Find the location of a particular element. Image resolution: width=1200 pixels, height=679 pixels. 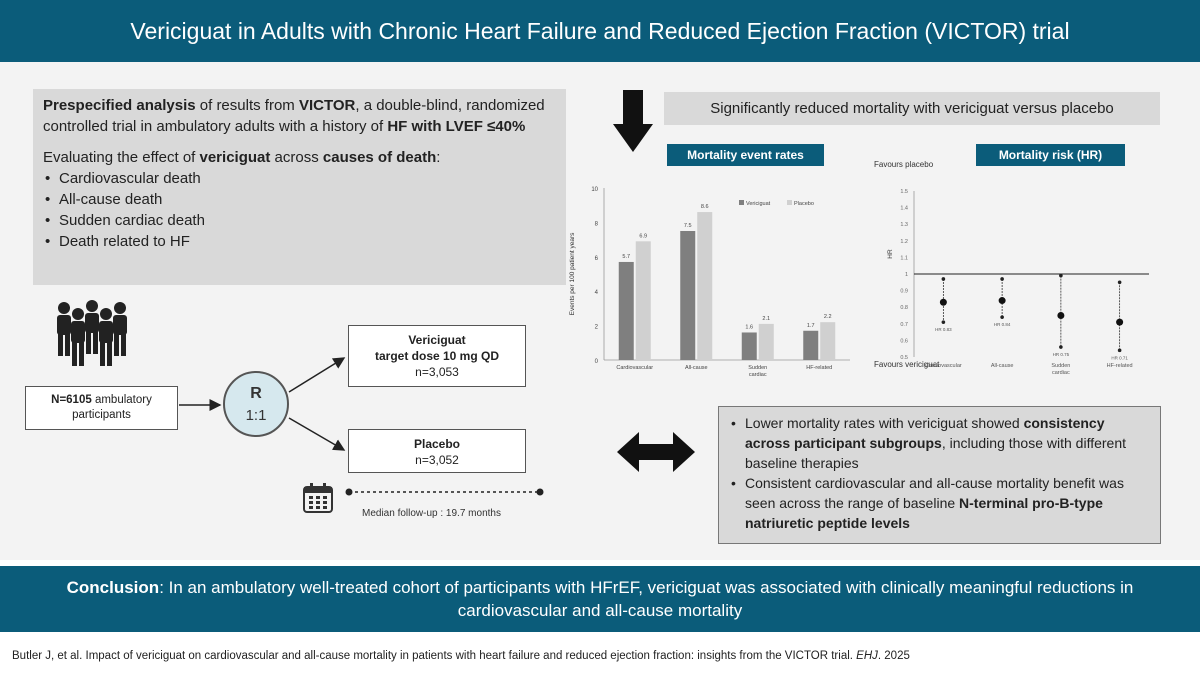

data-label: 2.1 is located at coordinates (766, 319).